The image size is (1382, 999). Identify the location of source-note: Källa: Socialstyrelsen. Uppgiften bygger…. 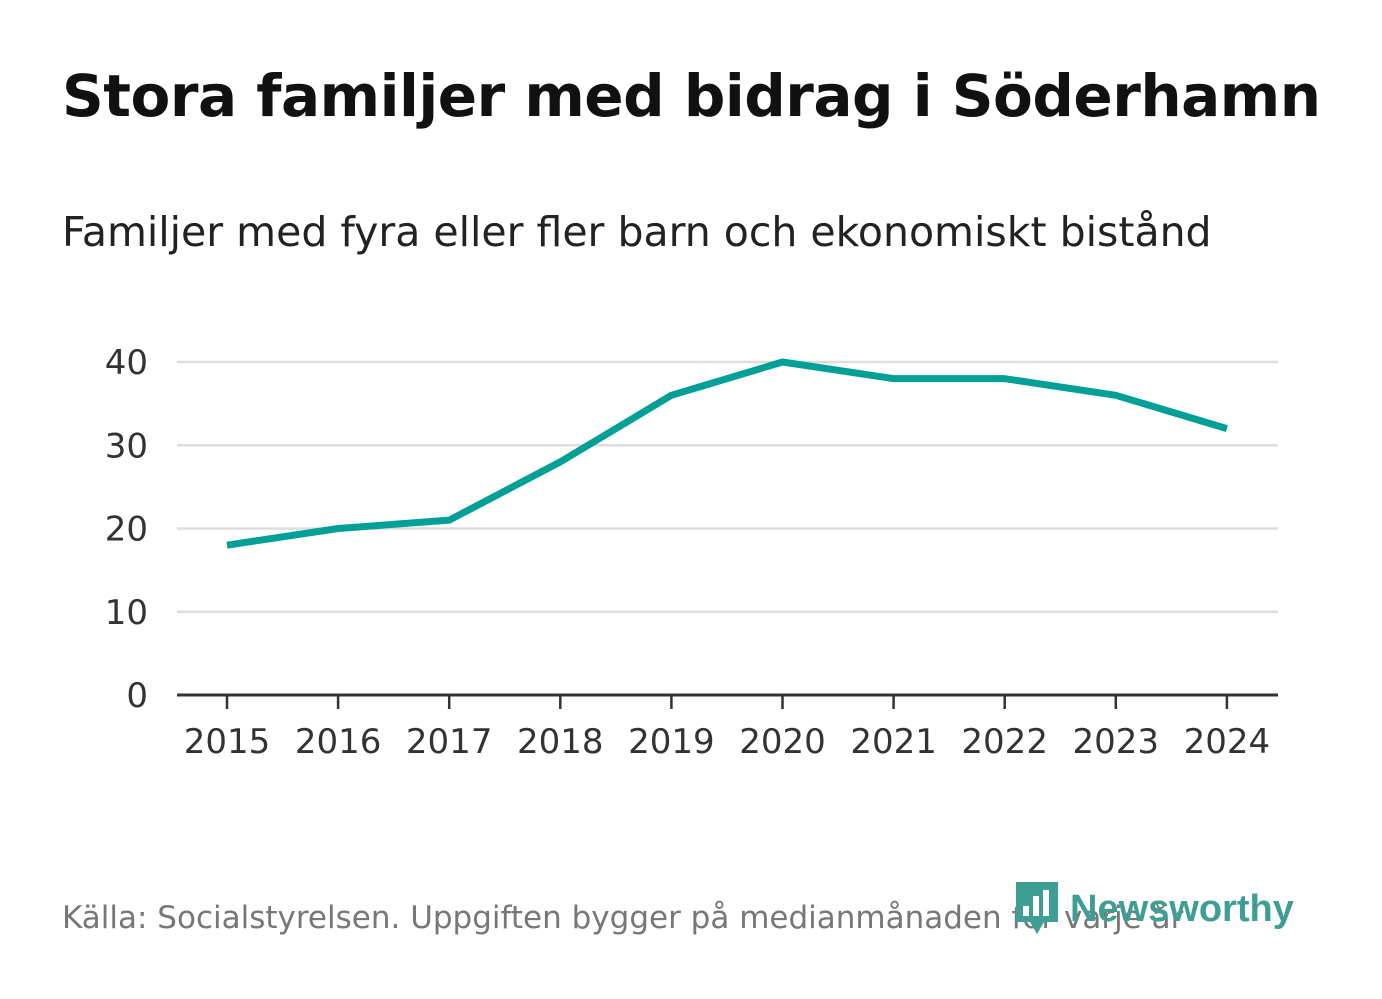
(623, 918).